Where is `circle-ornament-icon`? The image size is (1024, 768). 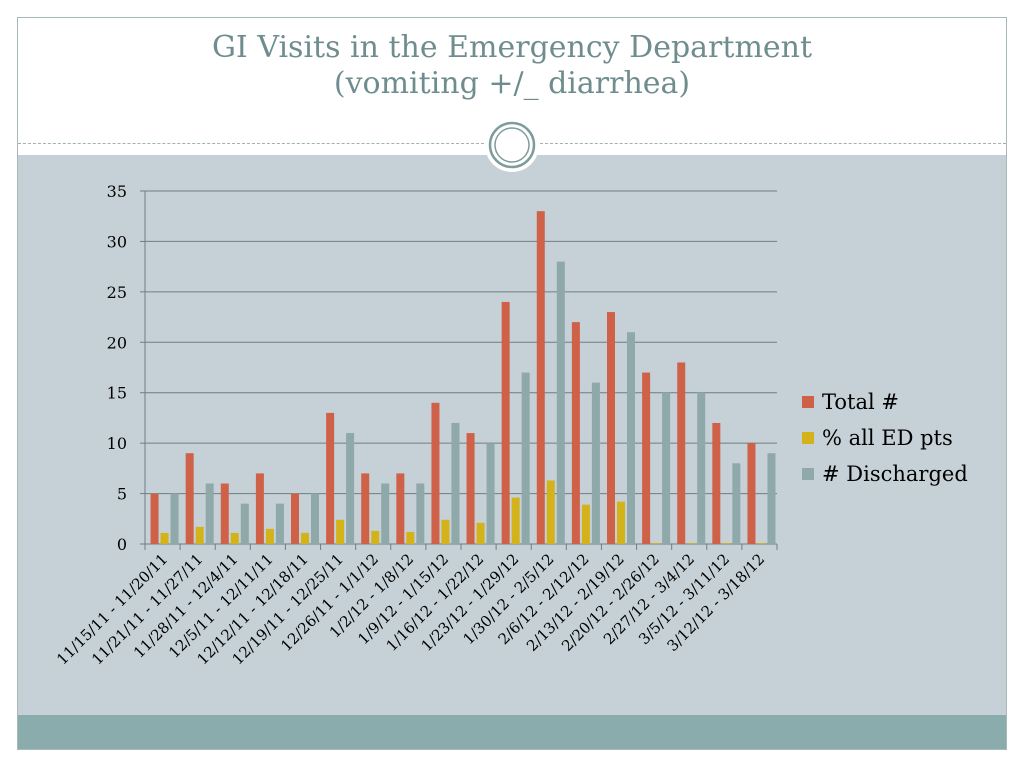
circle-ornament-icon is located at coordinates (512, 145).